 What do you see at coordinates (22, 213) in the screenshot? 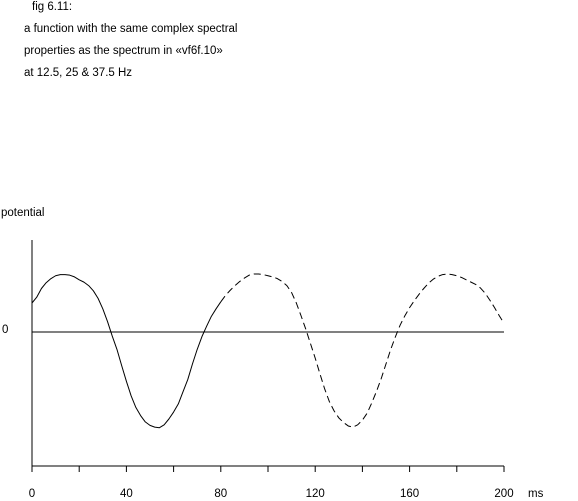
I see `y-axis-label: potential` at bounding box center [22, 213].